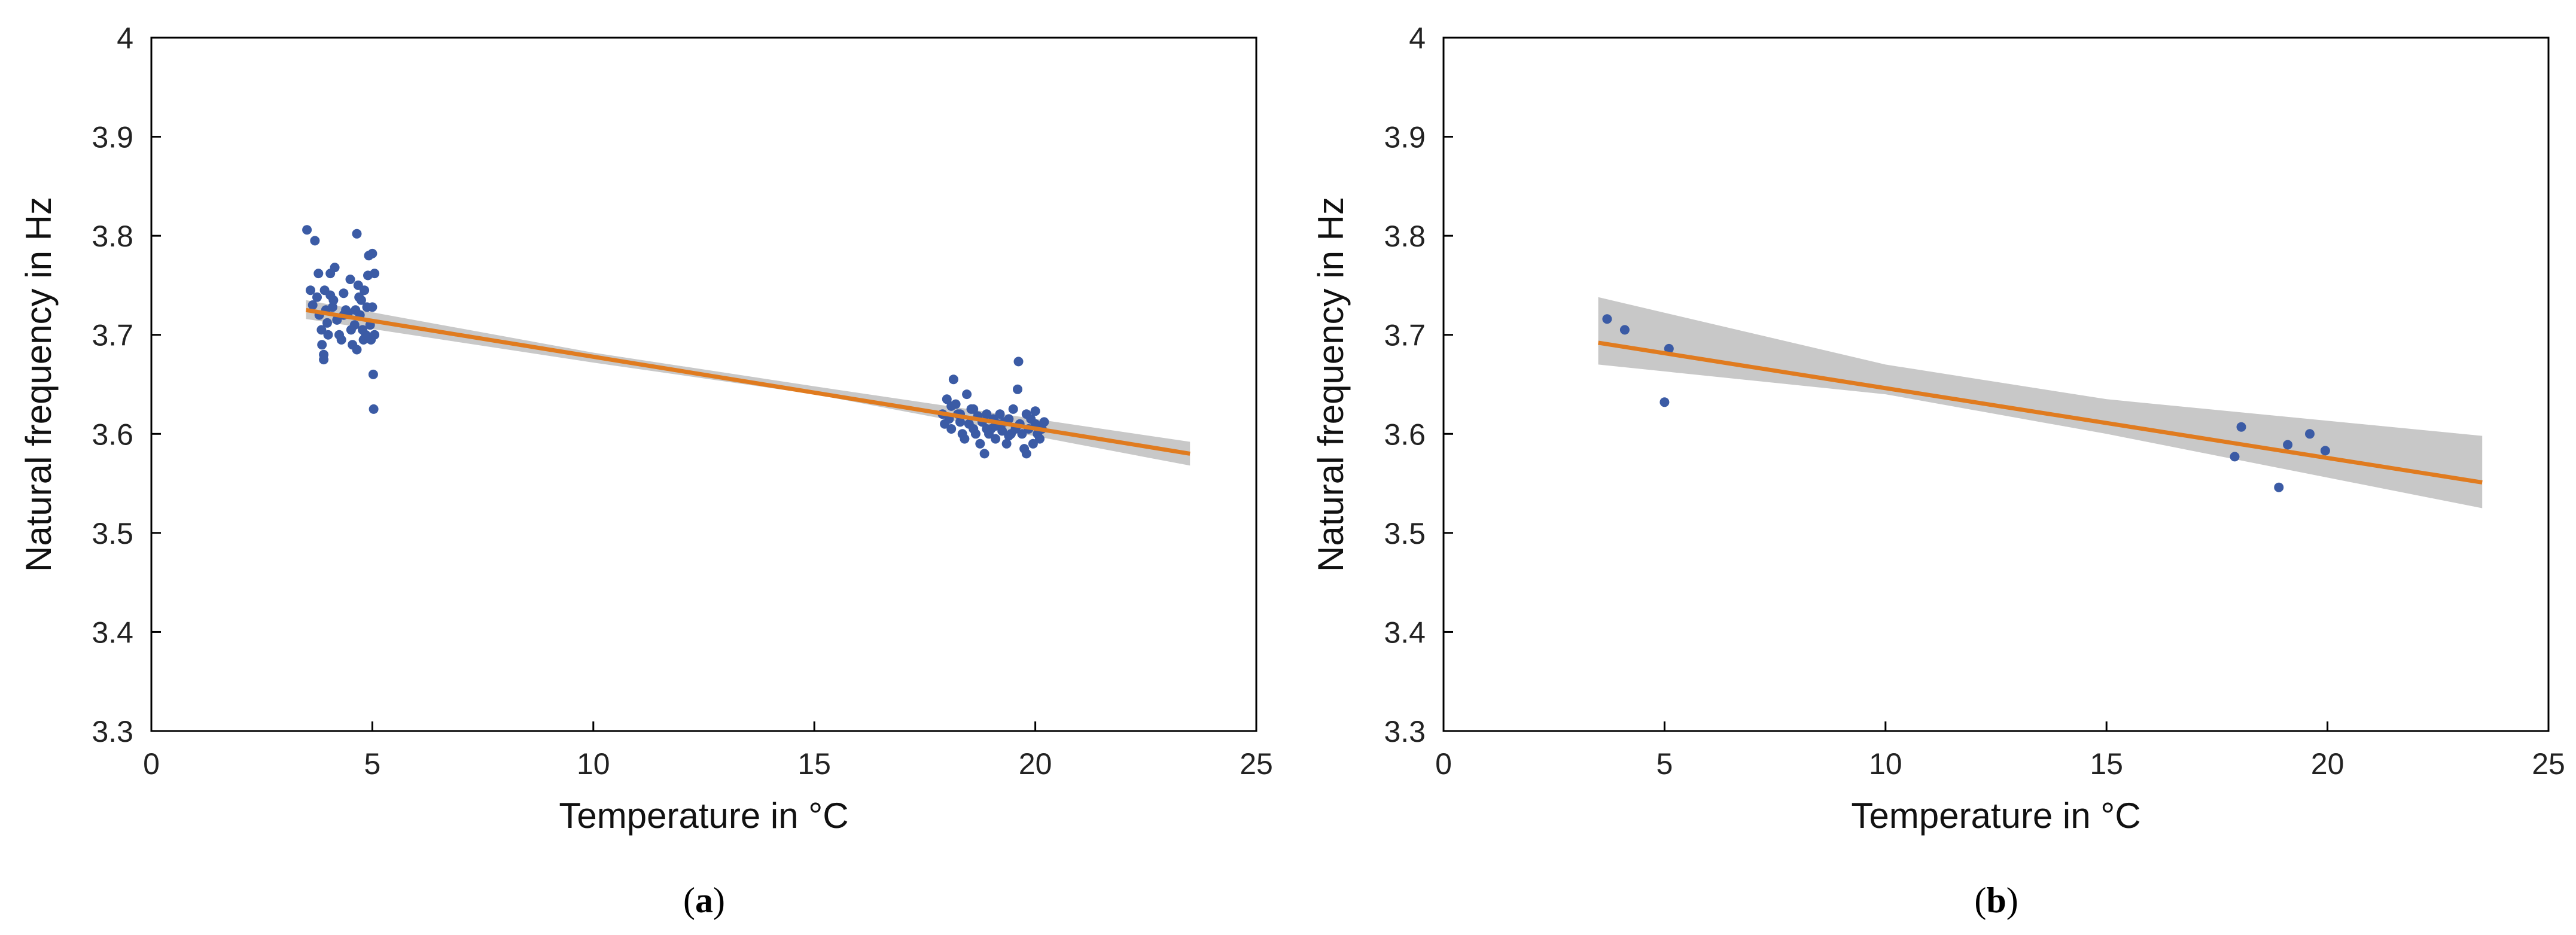 This screenshot has width=2576, height=935. What do you see at coordinates (2040, 412) in the screenshot?
I see `regression-line` at bounding box center [2040, 412].